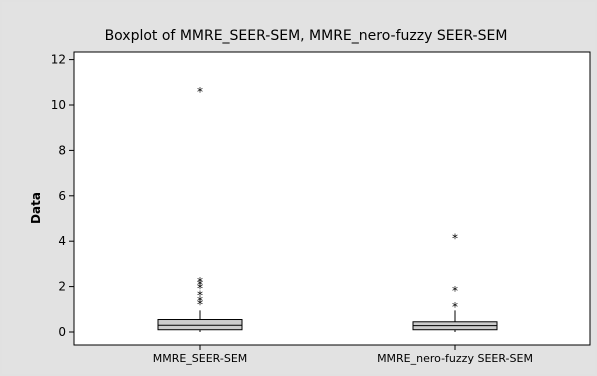 This screenshot has width=597, height=376. Describe the element at coordinates (200, 325) in the screenshot. I see `box` at that location.